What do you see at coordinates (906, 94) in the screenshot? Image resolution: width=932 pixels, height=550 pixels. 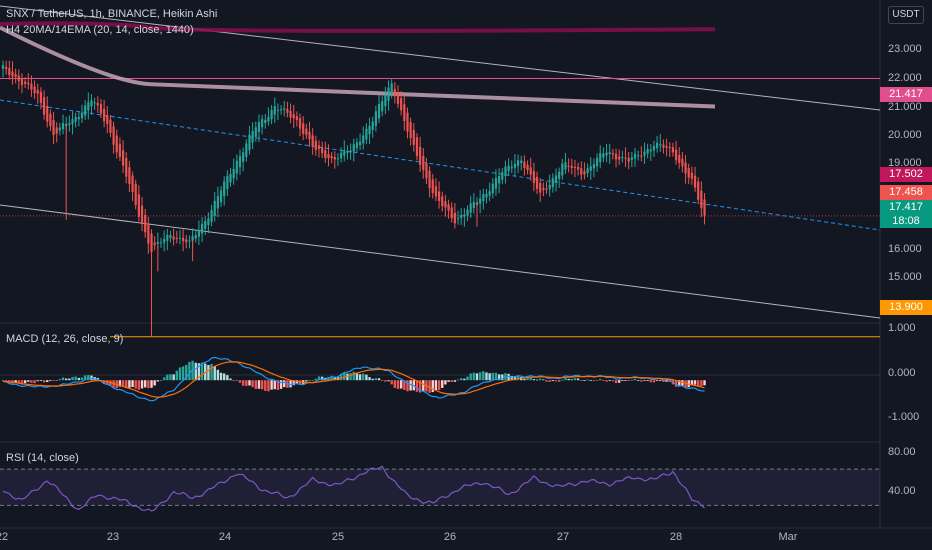 I see `resistance-price-tag: 21.417` at bounding box center [906, 94].